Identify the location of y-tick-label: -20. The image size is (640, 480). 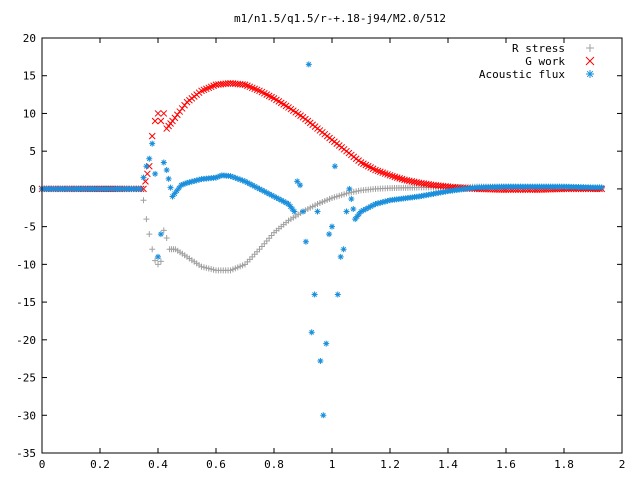
(26, 340).